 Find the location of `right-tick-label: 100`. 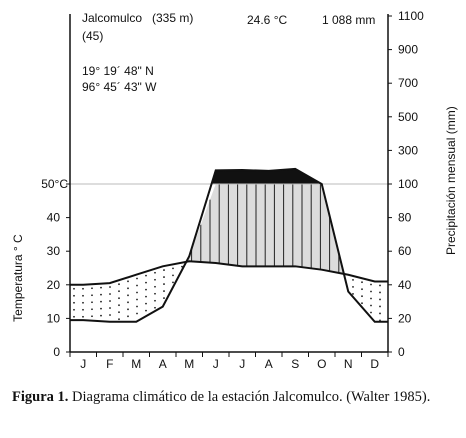

right-tick-label: 100 is located at coordinates (408, 184).